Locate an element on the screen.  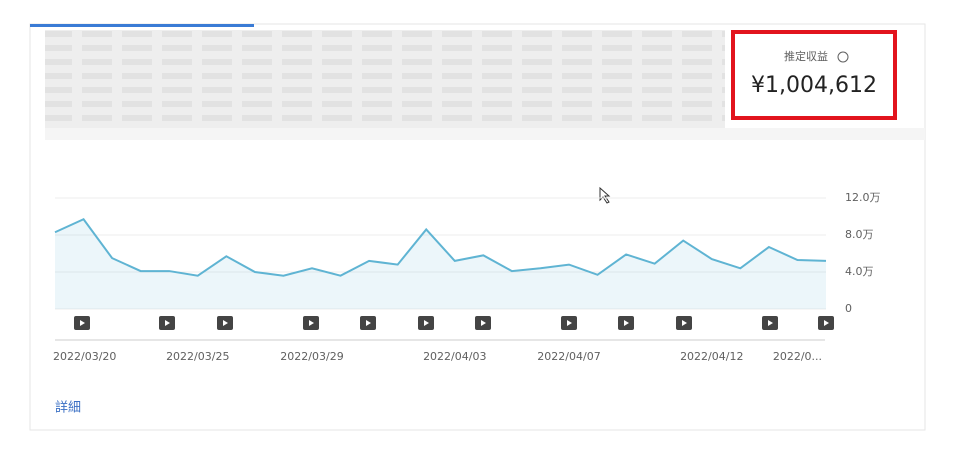
x-tick-label: 2022/04/07 is located at coordinates (568, 356).